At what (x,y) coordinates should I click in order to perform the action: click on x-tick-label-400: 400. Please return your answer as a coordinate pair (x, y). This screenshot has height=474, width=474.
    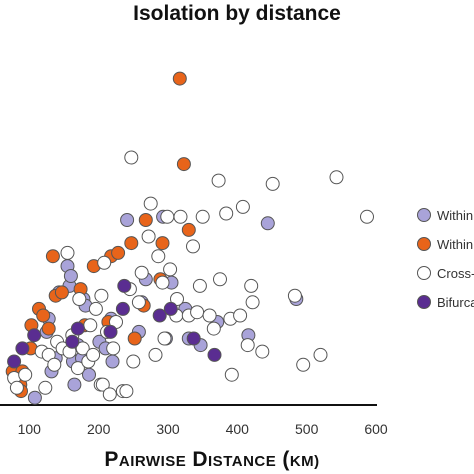
    Looking at the image, I should click on (238, 429).